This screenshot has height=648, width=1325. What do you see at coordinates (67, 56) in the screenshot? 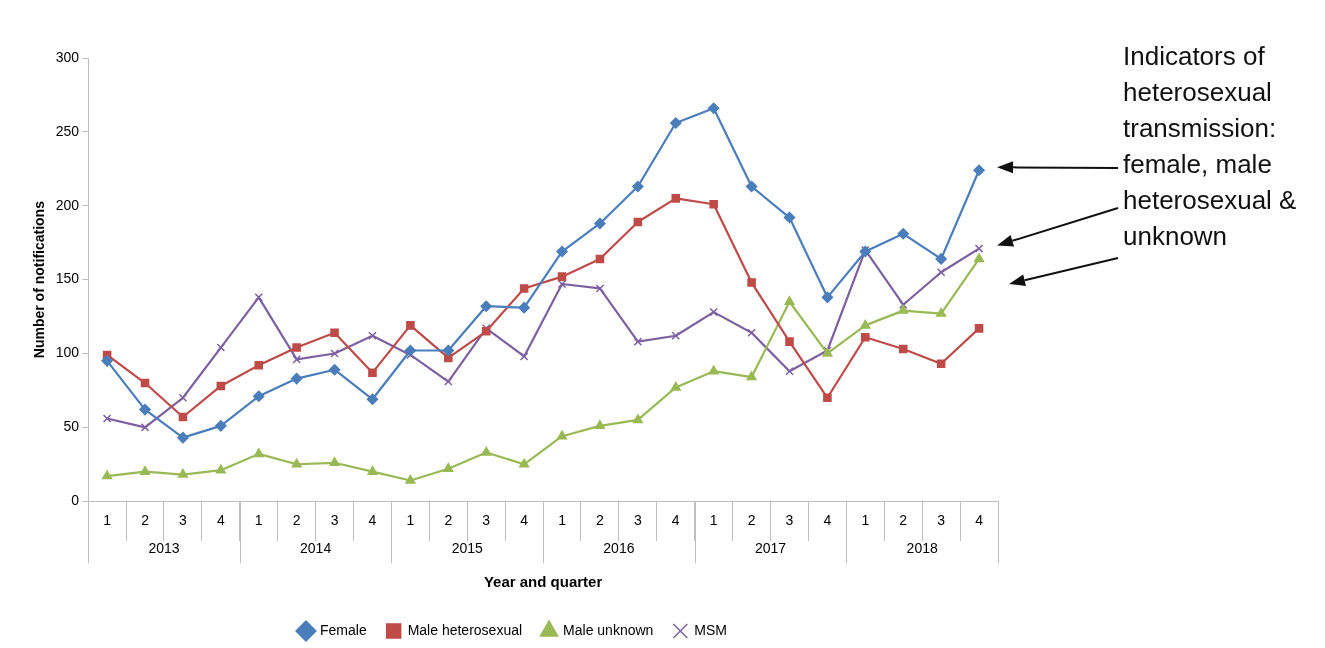
I see `y-tick-label: 300` at bounding box center [67, 56].